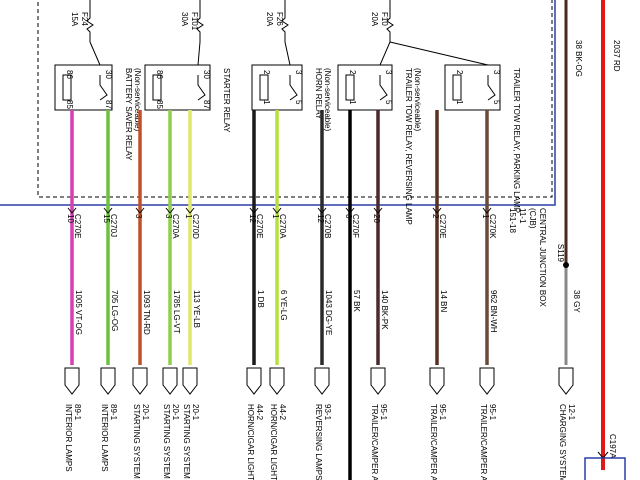 This screenshot has height=480, width=640. Describe the element at coordinates (113, 412) in the screenshot. I see `destination-code: 89-1` at that location.